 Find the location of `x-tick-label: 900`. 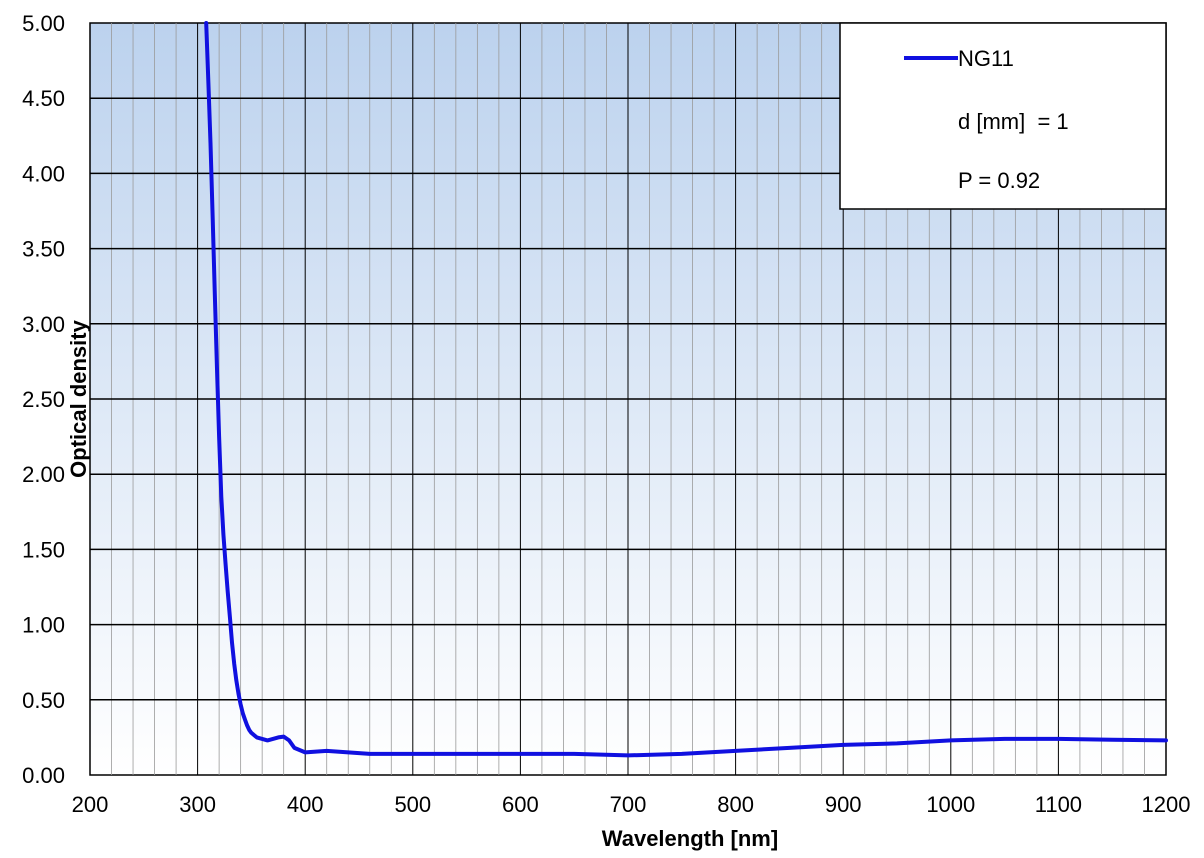

x-tick-label: 900 is located at coordinates (843, 804).